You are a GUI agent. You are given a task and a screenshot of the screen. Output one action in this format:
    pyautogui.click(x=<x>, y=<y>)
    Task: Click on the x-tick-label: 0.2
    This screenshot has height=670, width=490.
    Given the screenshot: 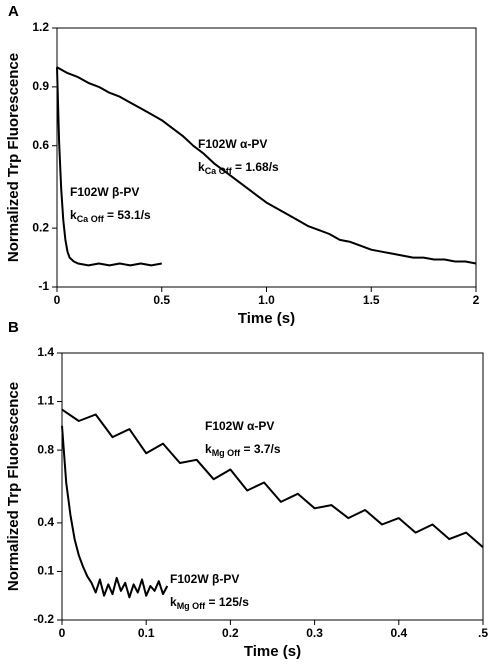 What is the action you would take?
    pyautogui.click(x=230, y=633)
    